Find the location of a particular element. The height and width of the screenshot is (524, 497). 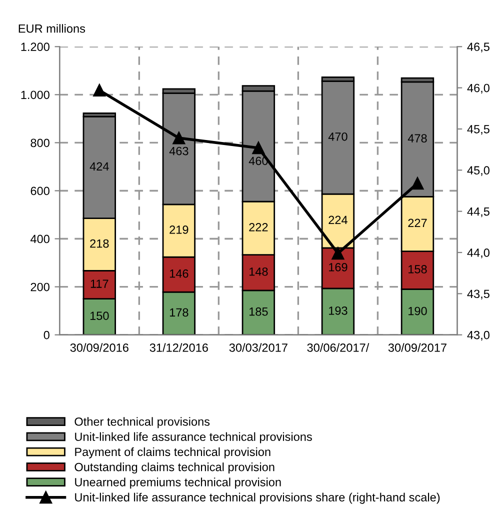

data-label: 169 is located at coordinates (338, 267).